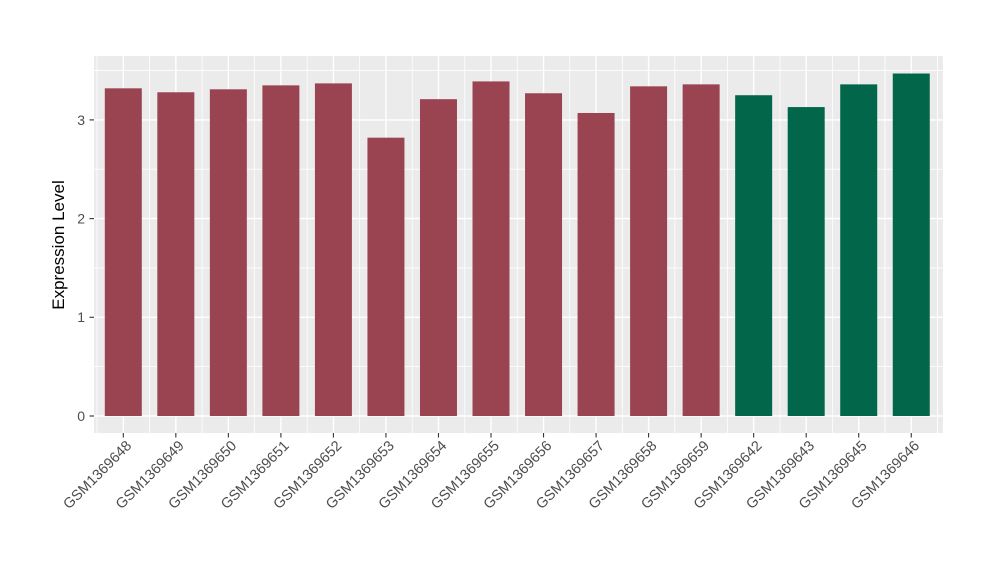 This screenshot has width=1000, height=580. Describe the element at coordinates (491, 249) in the screenshot. I see `bar-GSM1369655` at that location.